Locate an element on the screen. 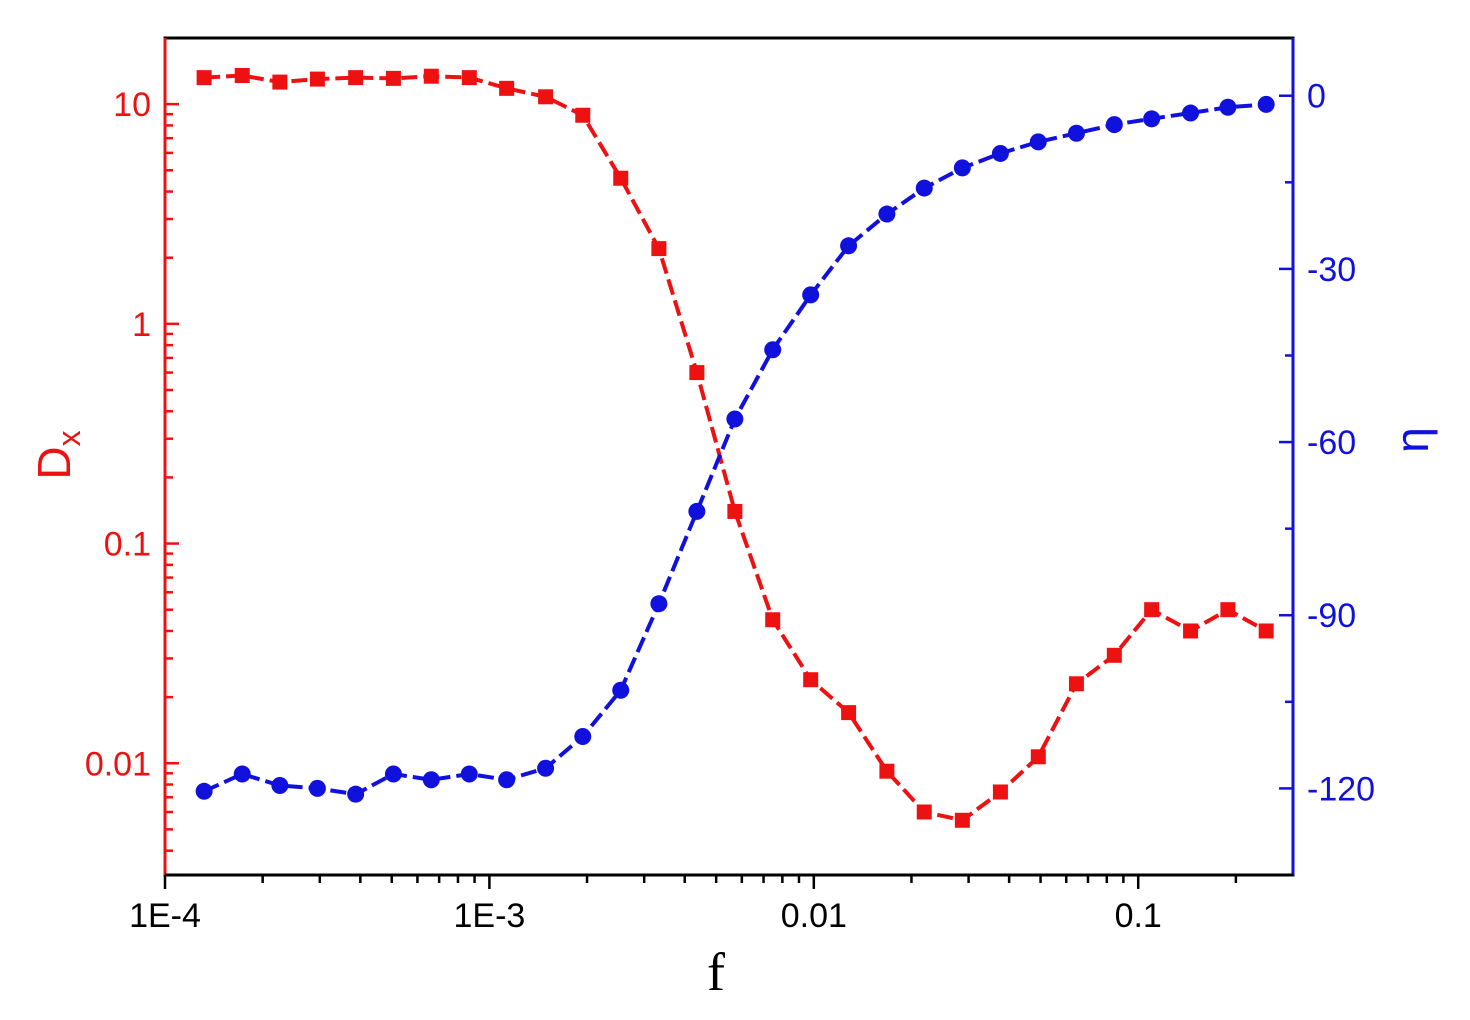  left-y-axis-label-sub: x is located at coordinates (69, 438).